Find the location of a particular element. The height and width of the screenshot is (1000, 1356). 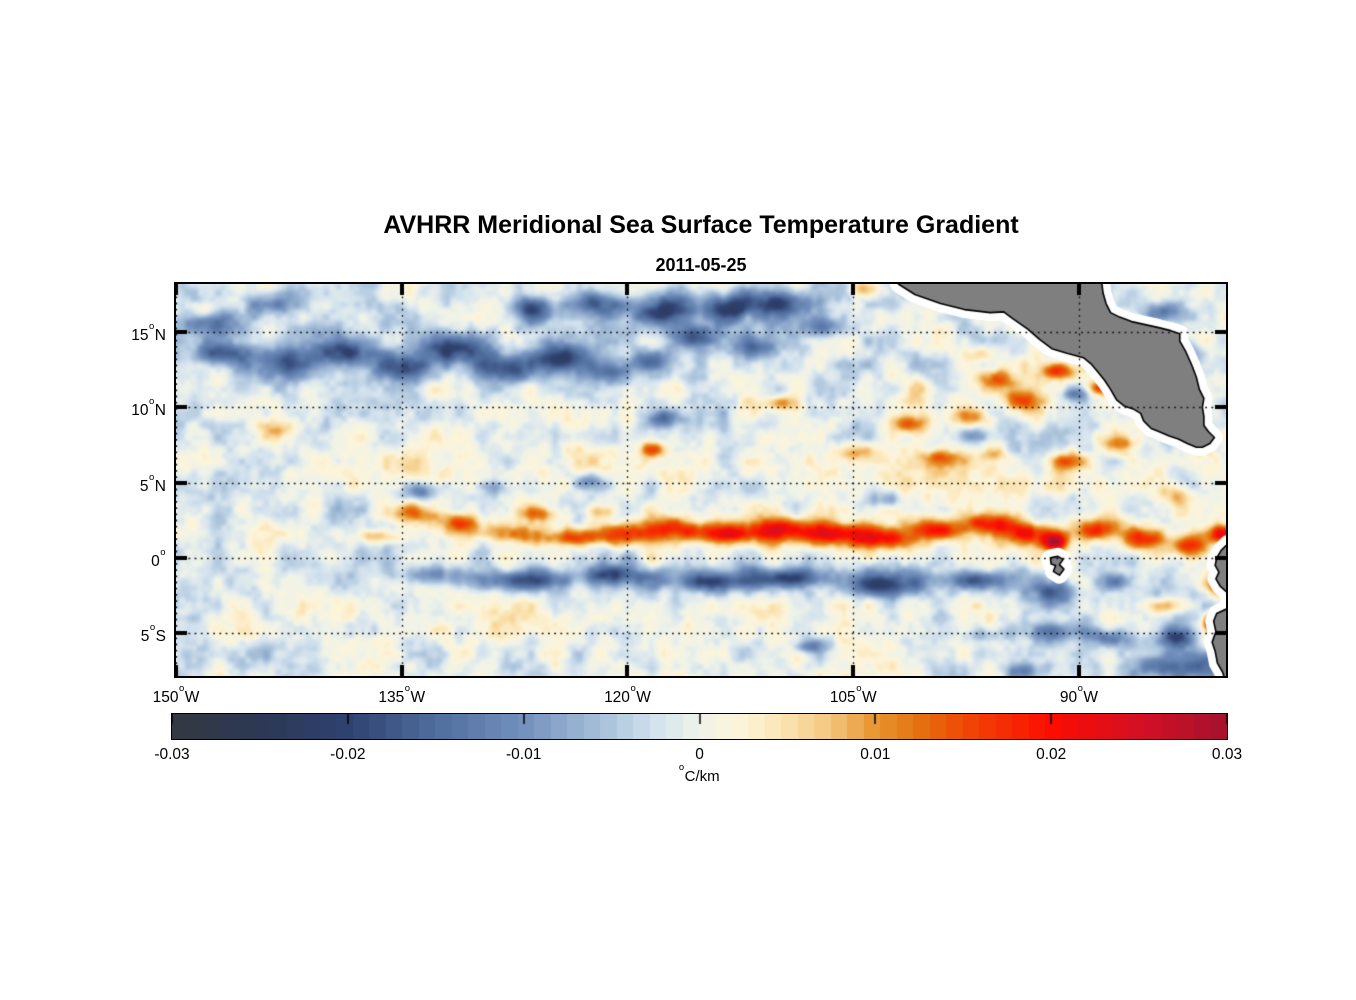

y-tick-label: 5oS is located at coordinates (153, 634).